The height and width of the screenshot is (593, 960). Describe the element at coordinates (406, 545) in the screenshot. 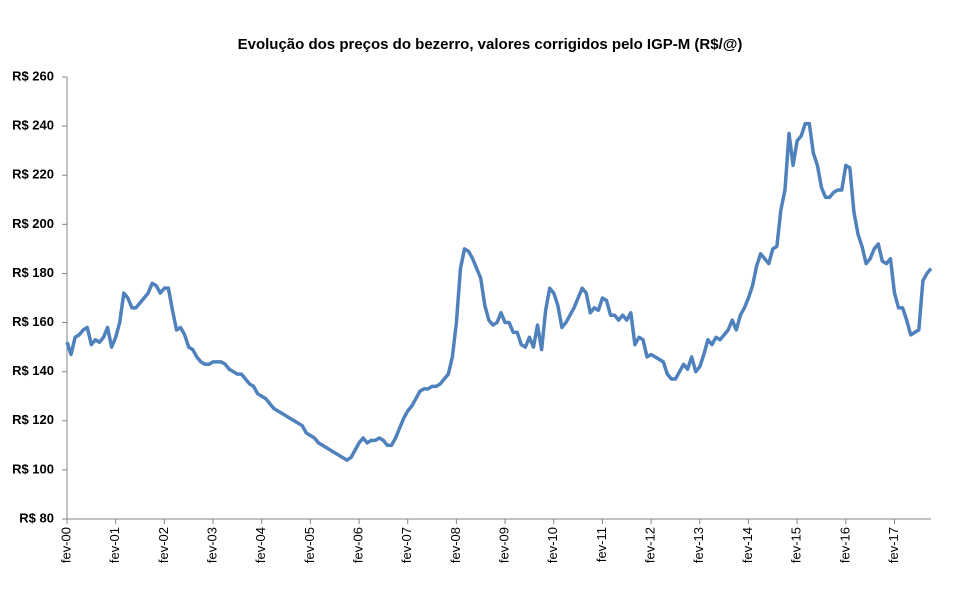

I see `x-tick-label: fev-07` at that location.